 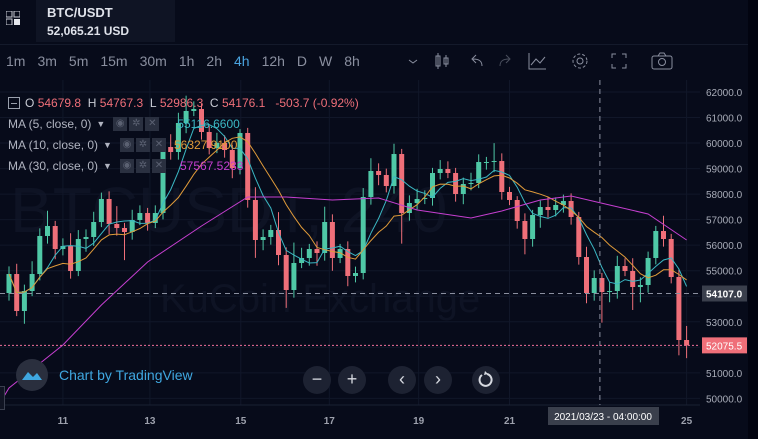 What do you see at coordinates (537, 61) in the screenshot?
I see `indicators-icon` at bounding box center [537, 61].